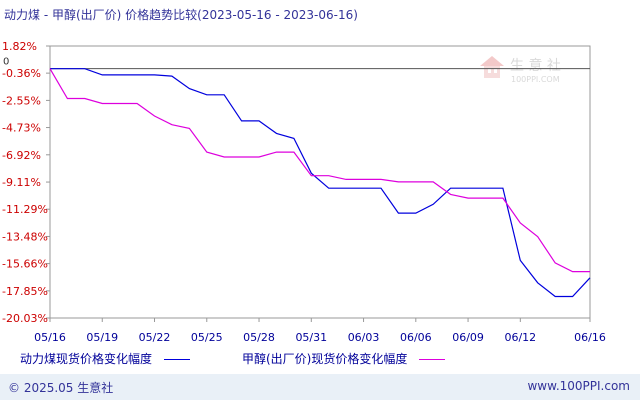 Image resolution: width=640 pixels, height=400 pixels. What do you see at coordinates (25, 318) in the screenshot?
I see `y-tick-label: -20.03%` at bounding box center [25, 318].